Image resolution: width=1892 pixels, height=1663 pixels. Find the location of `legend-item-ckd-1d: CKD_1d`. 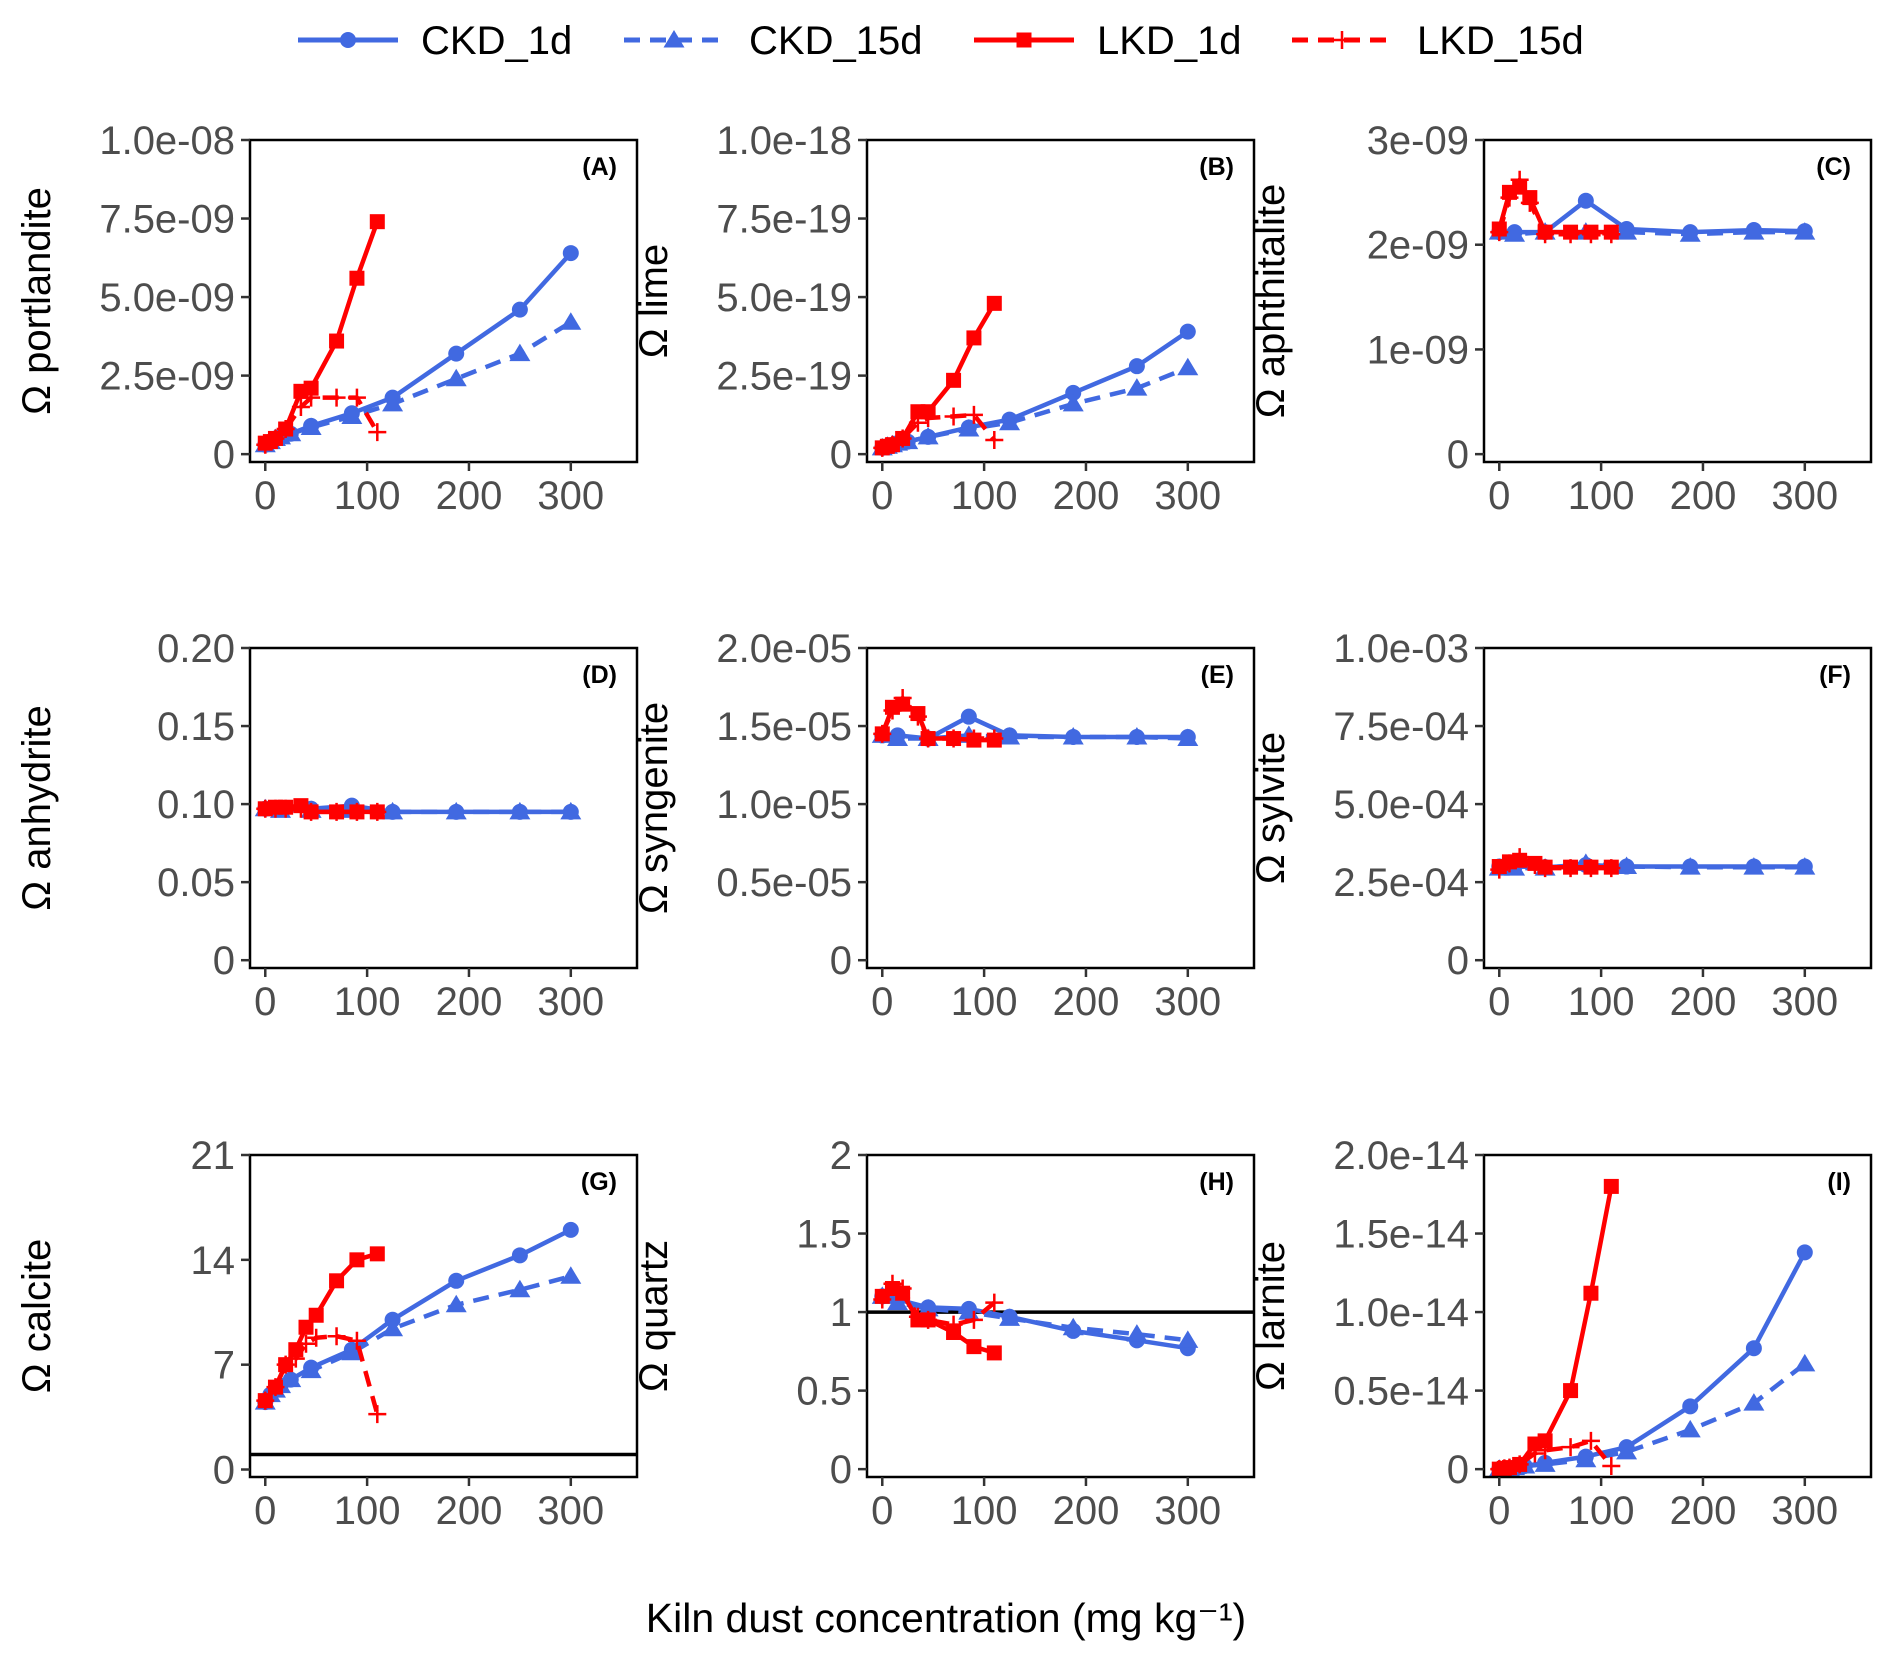

legend-item-ckd-1d: CKD_1d is located at coordinates (435, 41).